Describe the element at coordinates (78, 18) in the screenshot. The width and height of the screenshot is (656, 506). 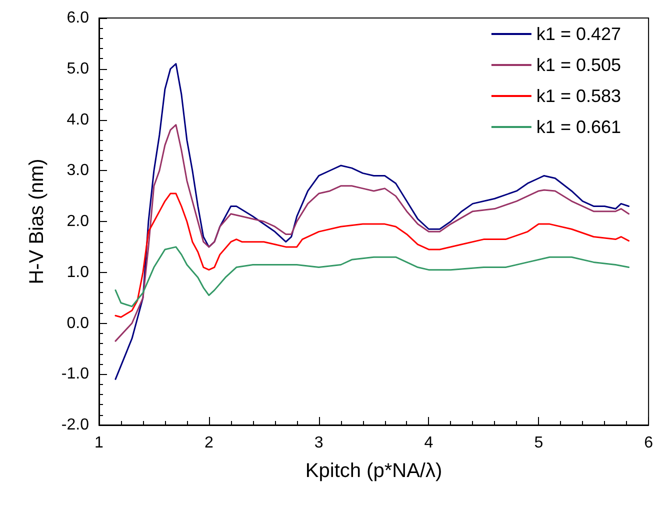
I see `y-tick-label: 6.0` at that location.